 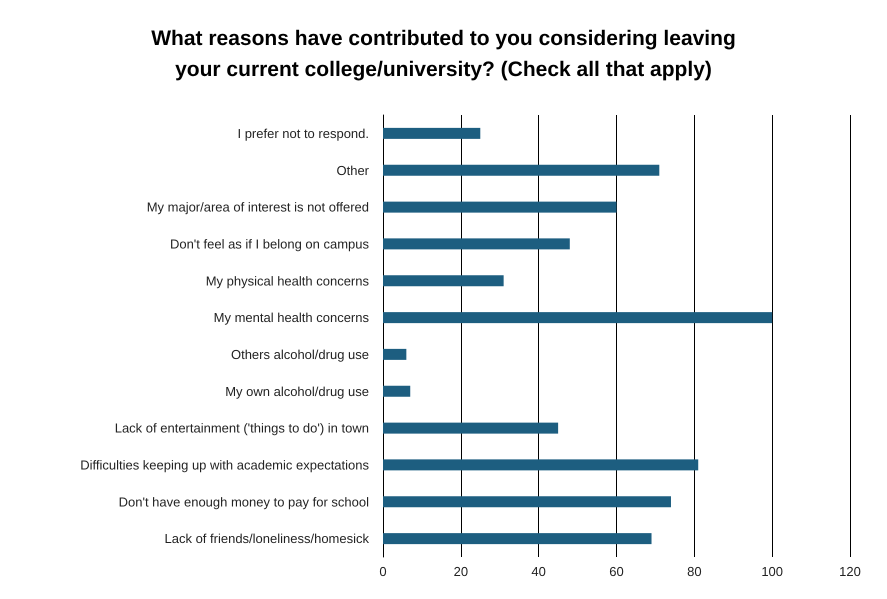 What do you see at coordinates (244, 502) in the screenshot?
I see `y-tick-label: Don't have enough money to pay for school` at bounding box center [244, 502].